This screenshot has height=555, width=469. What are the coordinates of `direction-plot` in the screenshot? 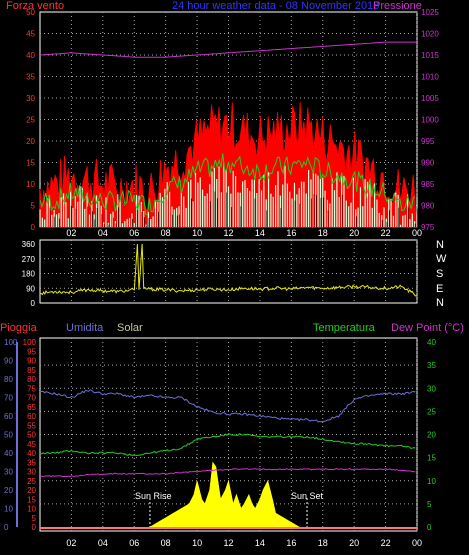 It's located at (228, 271).